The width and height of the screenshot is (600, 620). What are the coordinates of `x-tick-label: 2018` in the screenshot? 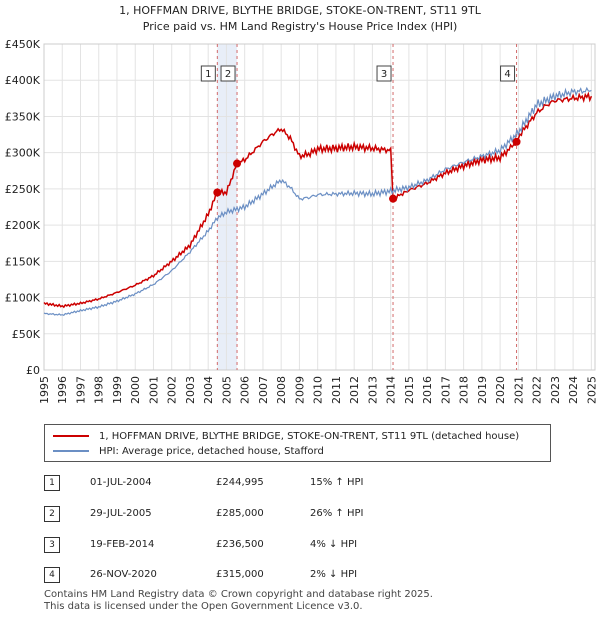 It's located at (464, 390).